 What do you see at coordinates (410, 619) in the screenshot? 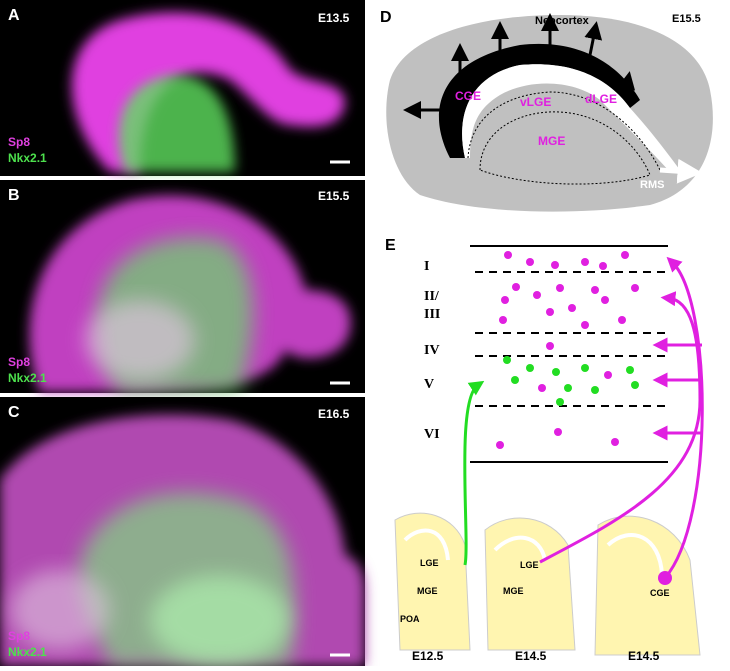
I see `section-label: POA` at bounding box center [410, 619].